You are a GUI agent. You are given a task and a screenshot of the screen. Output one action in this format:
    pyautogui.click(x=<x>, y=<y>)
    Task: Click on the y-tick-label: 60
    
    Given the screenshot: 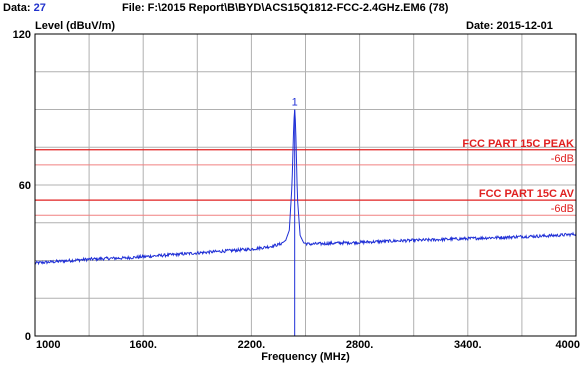 What is the action you would take?
    pyautogui.click(x=25, y=186)
    